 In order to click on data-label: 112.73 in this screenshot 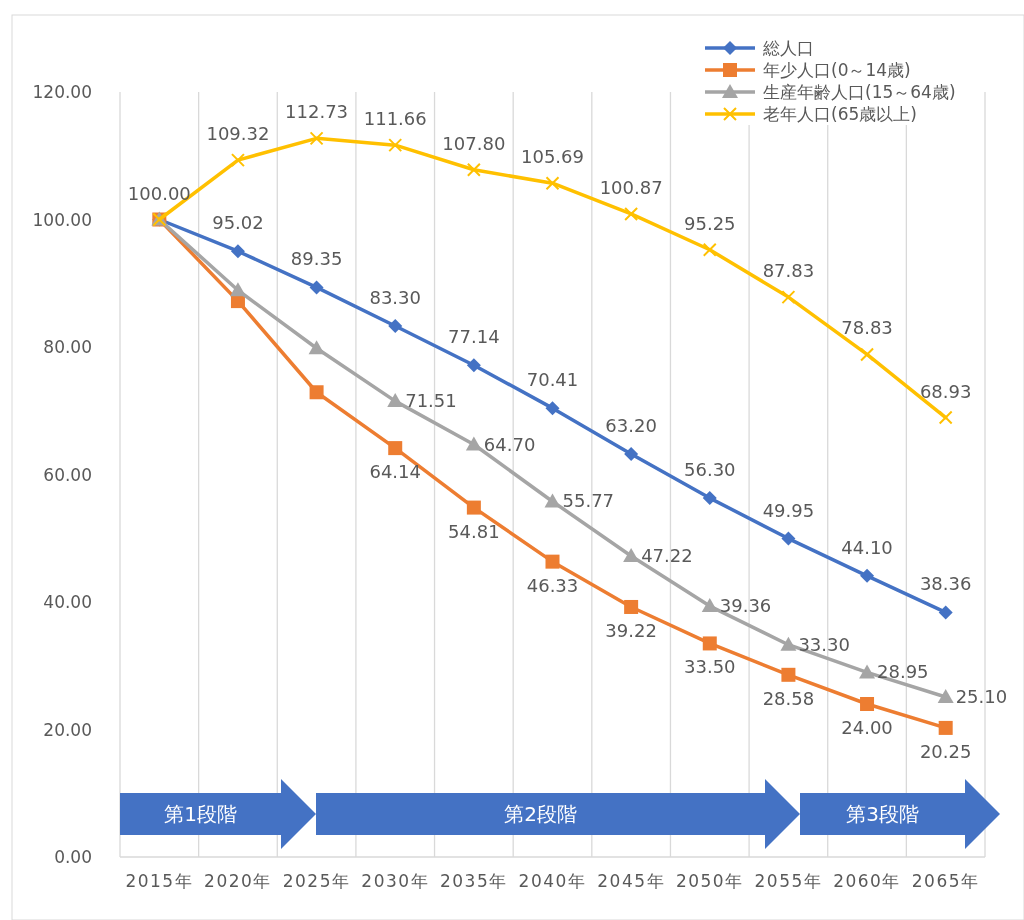, I will do `click(317, 112)`.